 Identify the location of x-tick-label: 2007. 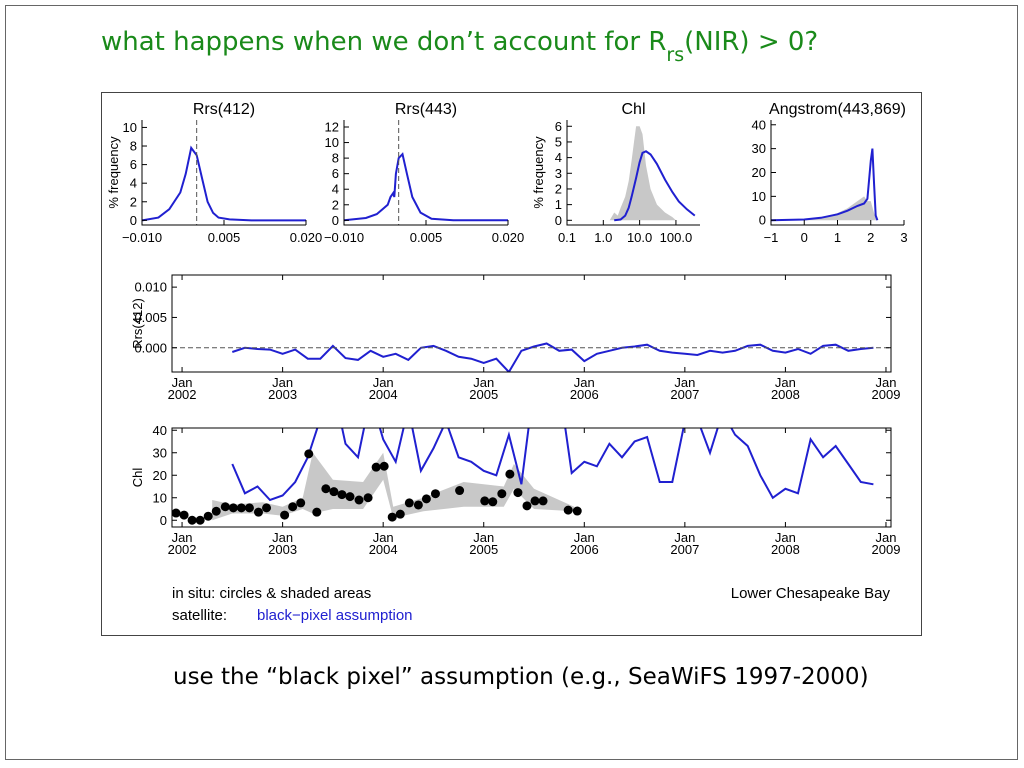
(684, 394).